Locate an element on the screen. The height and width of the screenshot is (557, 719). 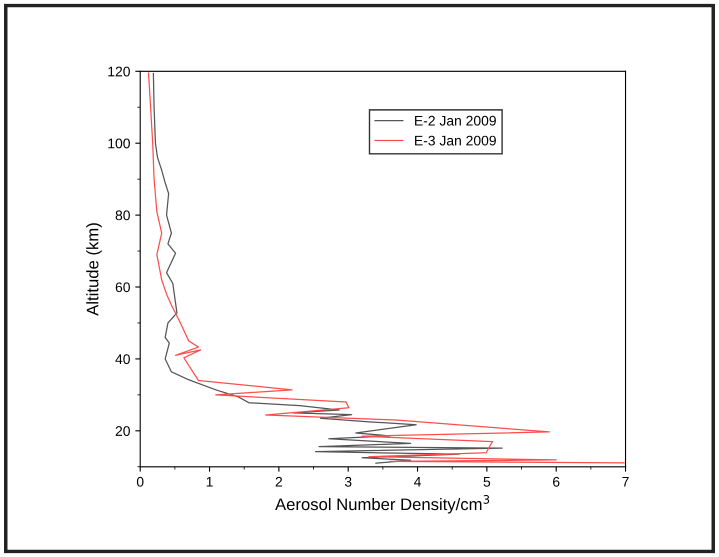
x-tick-label: 4 is located at coordinates (417, 482).